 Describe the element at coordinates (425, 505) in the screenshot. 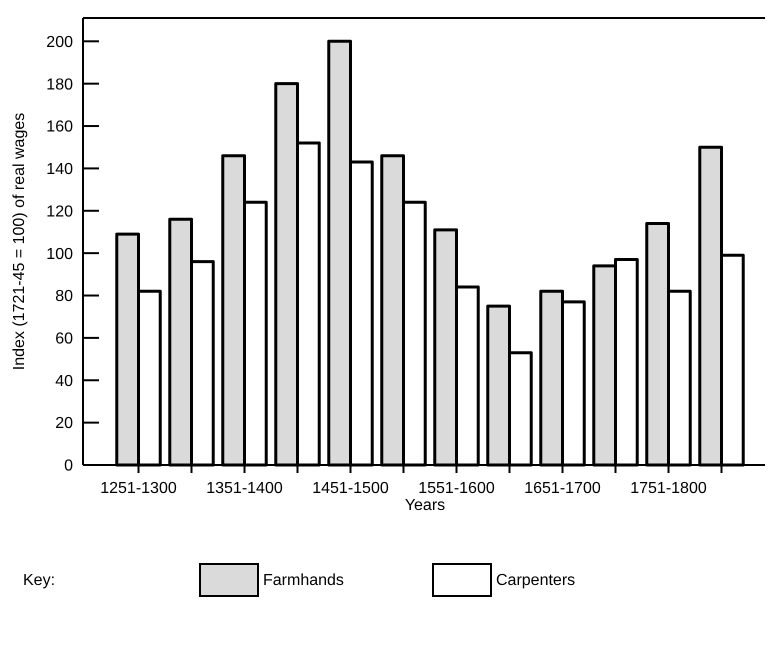

I see `x-axis-title: Years` at that location.